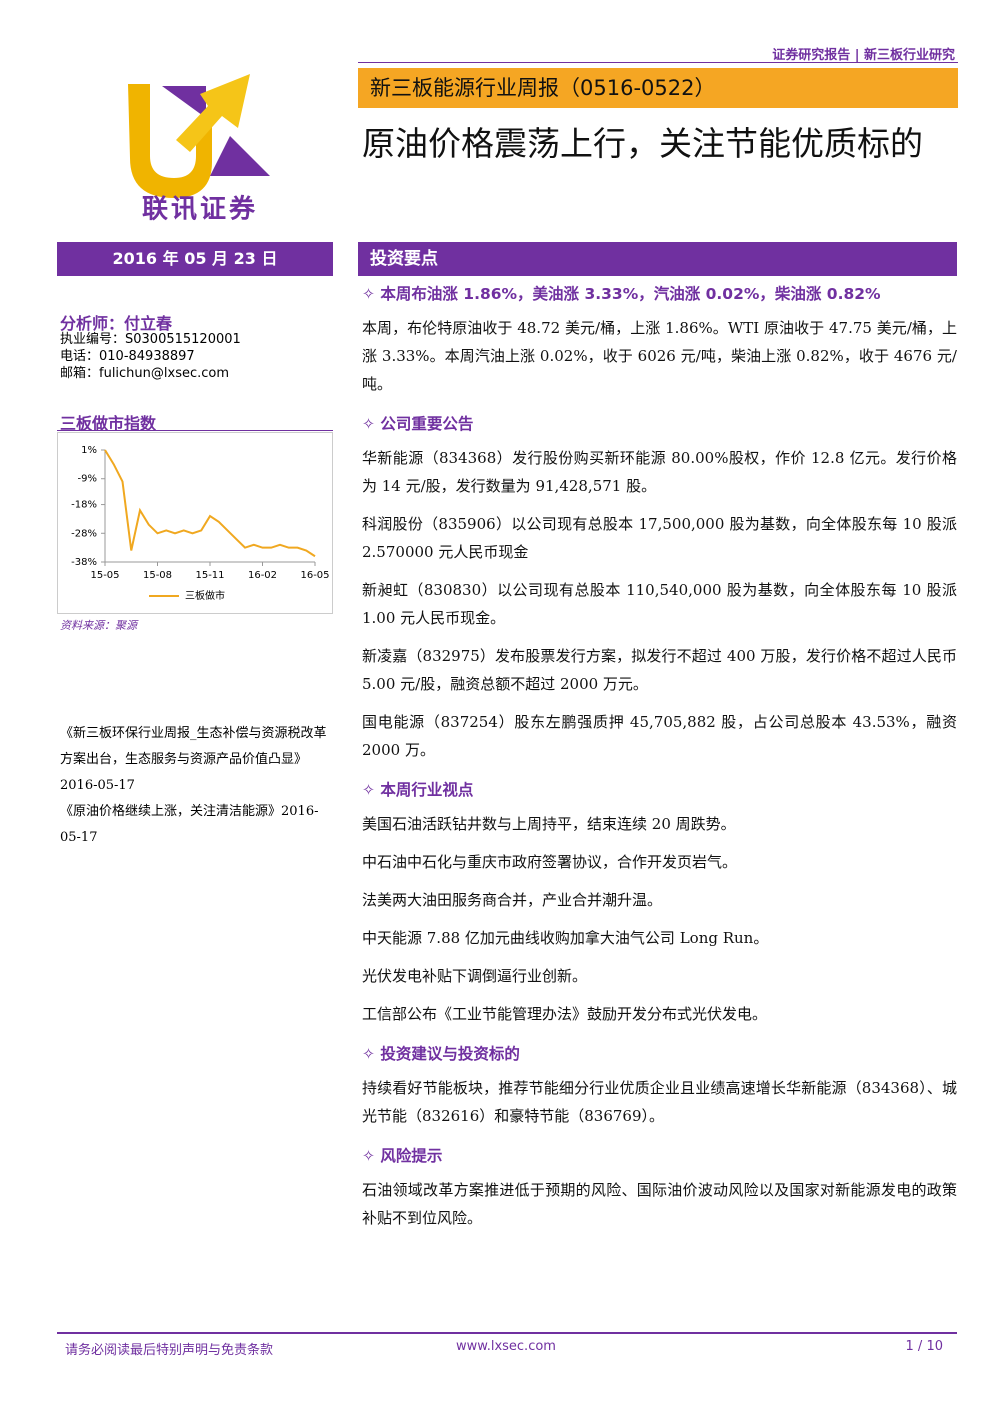  I want to click on top-right-label: 证券研究报告 | 新三板行业研究, so click(863, 55).